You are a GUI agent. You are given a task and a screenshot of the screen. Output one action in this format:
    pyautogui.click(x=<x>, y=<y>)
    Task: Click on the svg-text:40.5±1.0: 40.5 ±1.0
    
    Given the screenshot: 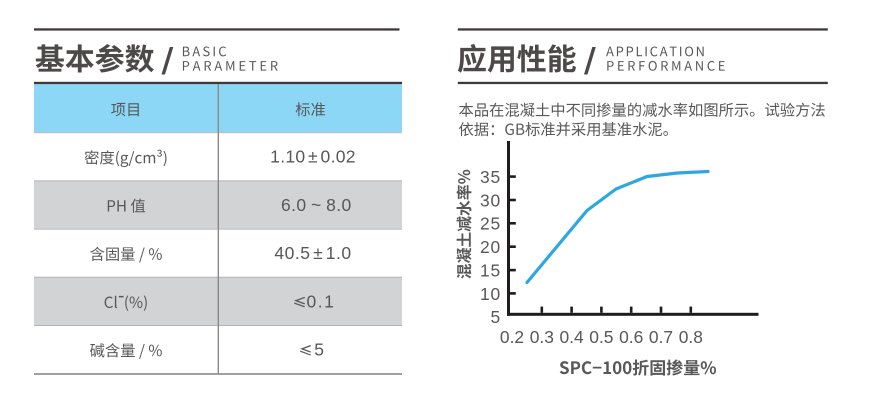 What is the action you would take?
    pyautogui.click(x=312, y=253)
    